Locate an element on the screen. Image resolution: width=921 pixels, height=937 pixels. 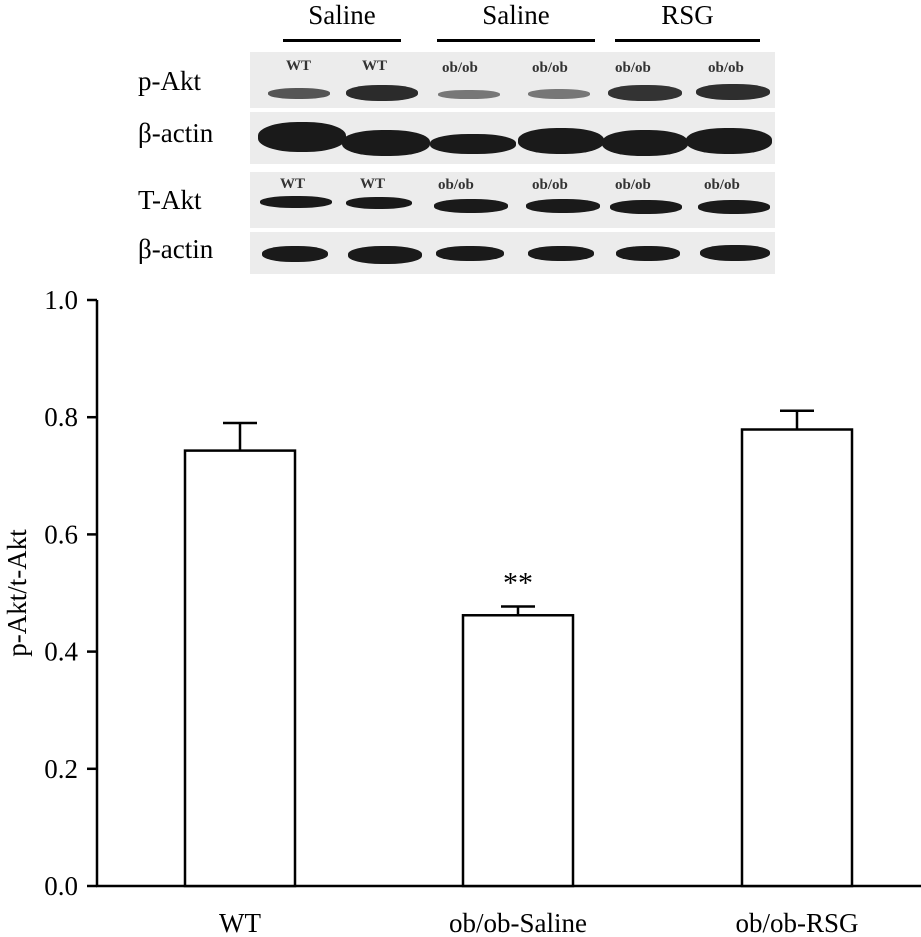
y-tick-label: 0.0 is located at coordinates (61, 886).